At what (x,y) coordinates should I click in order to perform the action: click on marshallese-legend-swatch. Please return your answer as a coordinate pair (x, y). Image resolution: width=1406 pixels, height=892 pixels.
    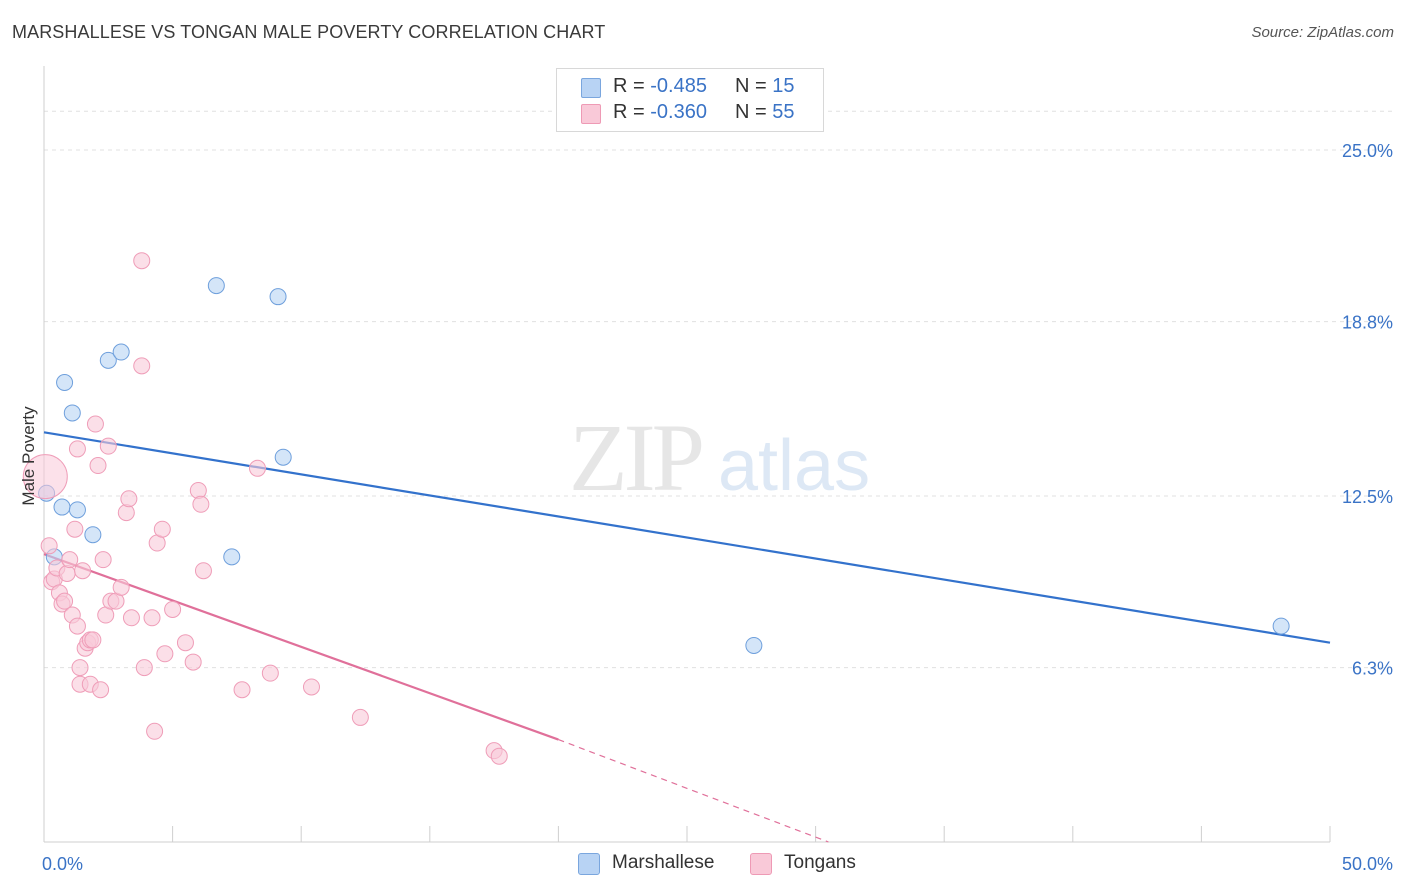
    Looking at the image, I should click on (589, 864).